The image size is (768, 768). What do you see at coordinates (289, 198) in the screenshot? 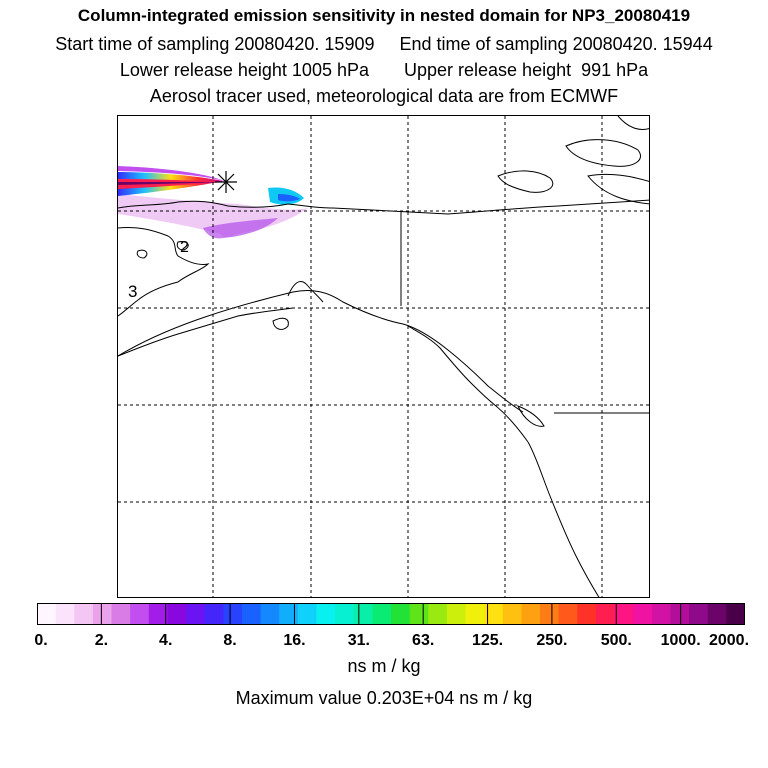
I see `plume-blue-tip` at bounding box center [289, 198].